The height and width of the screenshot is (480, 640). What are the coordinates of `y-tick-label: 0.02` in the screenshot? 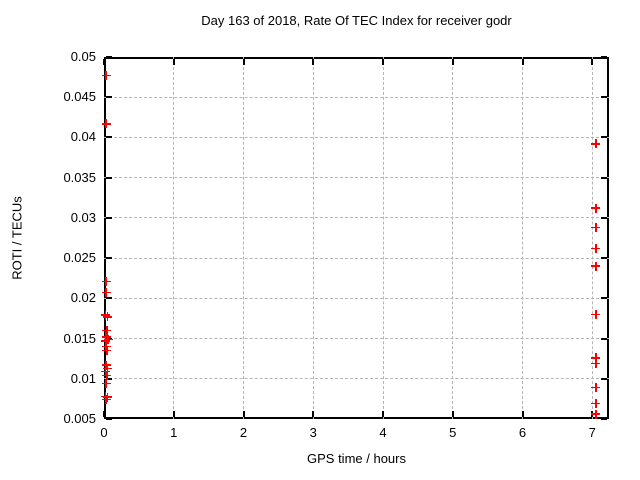 It's located at (83, 298).